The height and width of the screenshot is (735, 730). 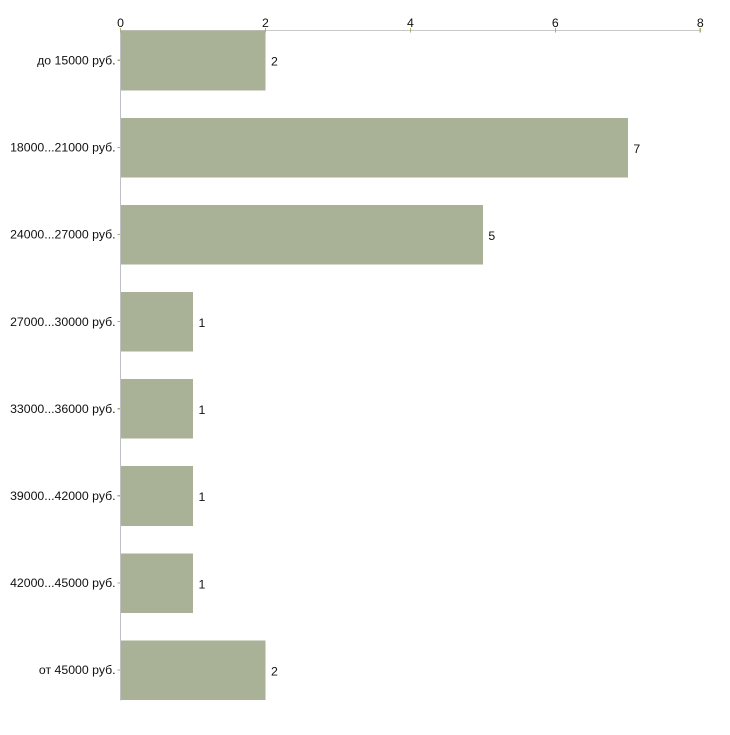 I want to click on svg-text: 24000...27000 руб., so click(x=63, y=235).